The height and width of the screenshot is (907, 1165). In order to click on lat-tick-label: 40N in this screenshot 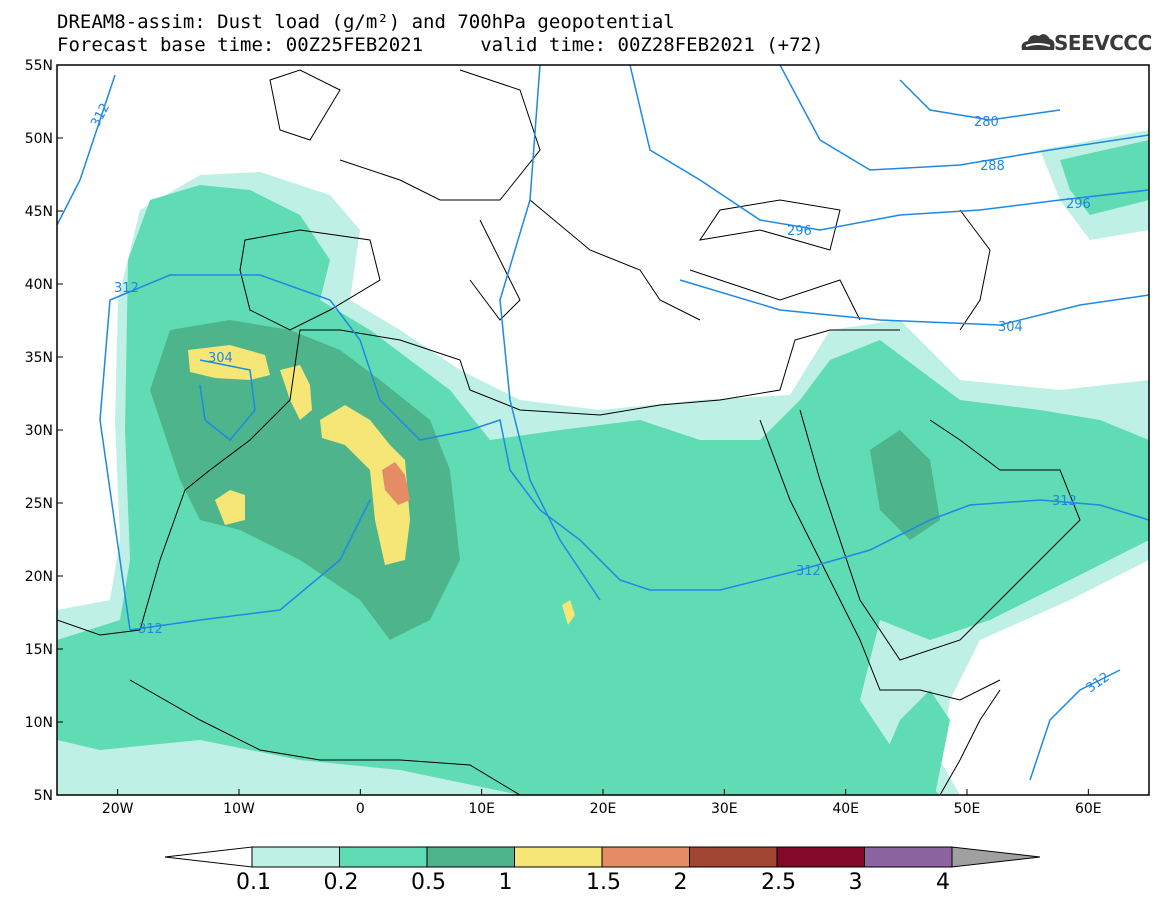, I will do `click(39, 285)`.